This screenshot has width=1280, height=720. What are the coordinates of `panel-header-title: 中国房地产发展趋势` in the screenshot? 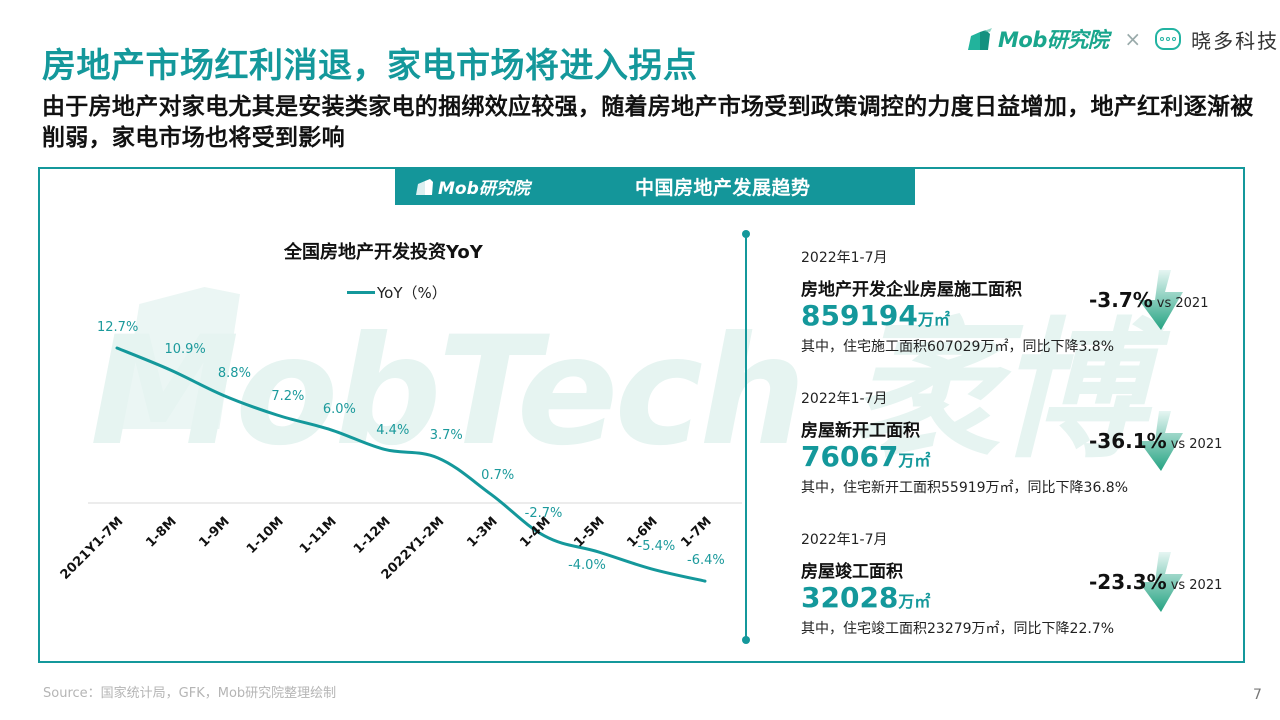 It's located at (723, 187).